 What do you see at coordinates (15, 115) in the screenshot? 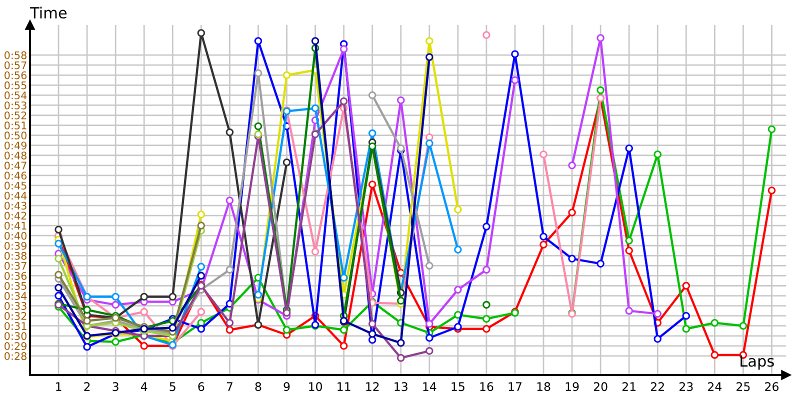
I see `y-tick-label: 0:52` at bounding box center [15, 115].